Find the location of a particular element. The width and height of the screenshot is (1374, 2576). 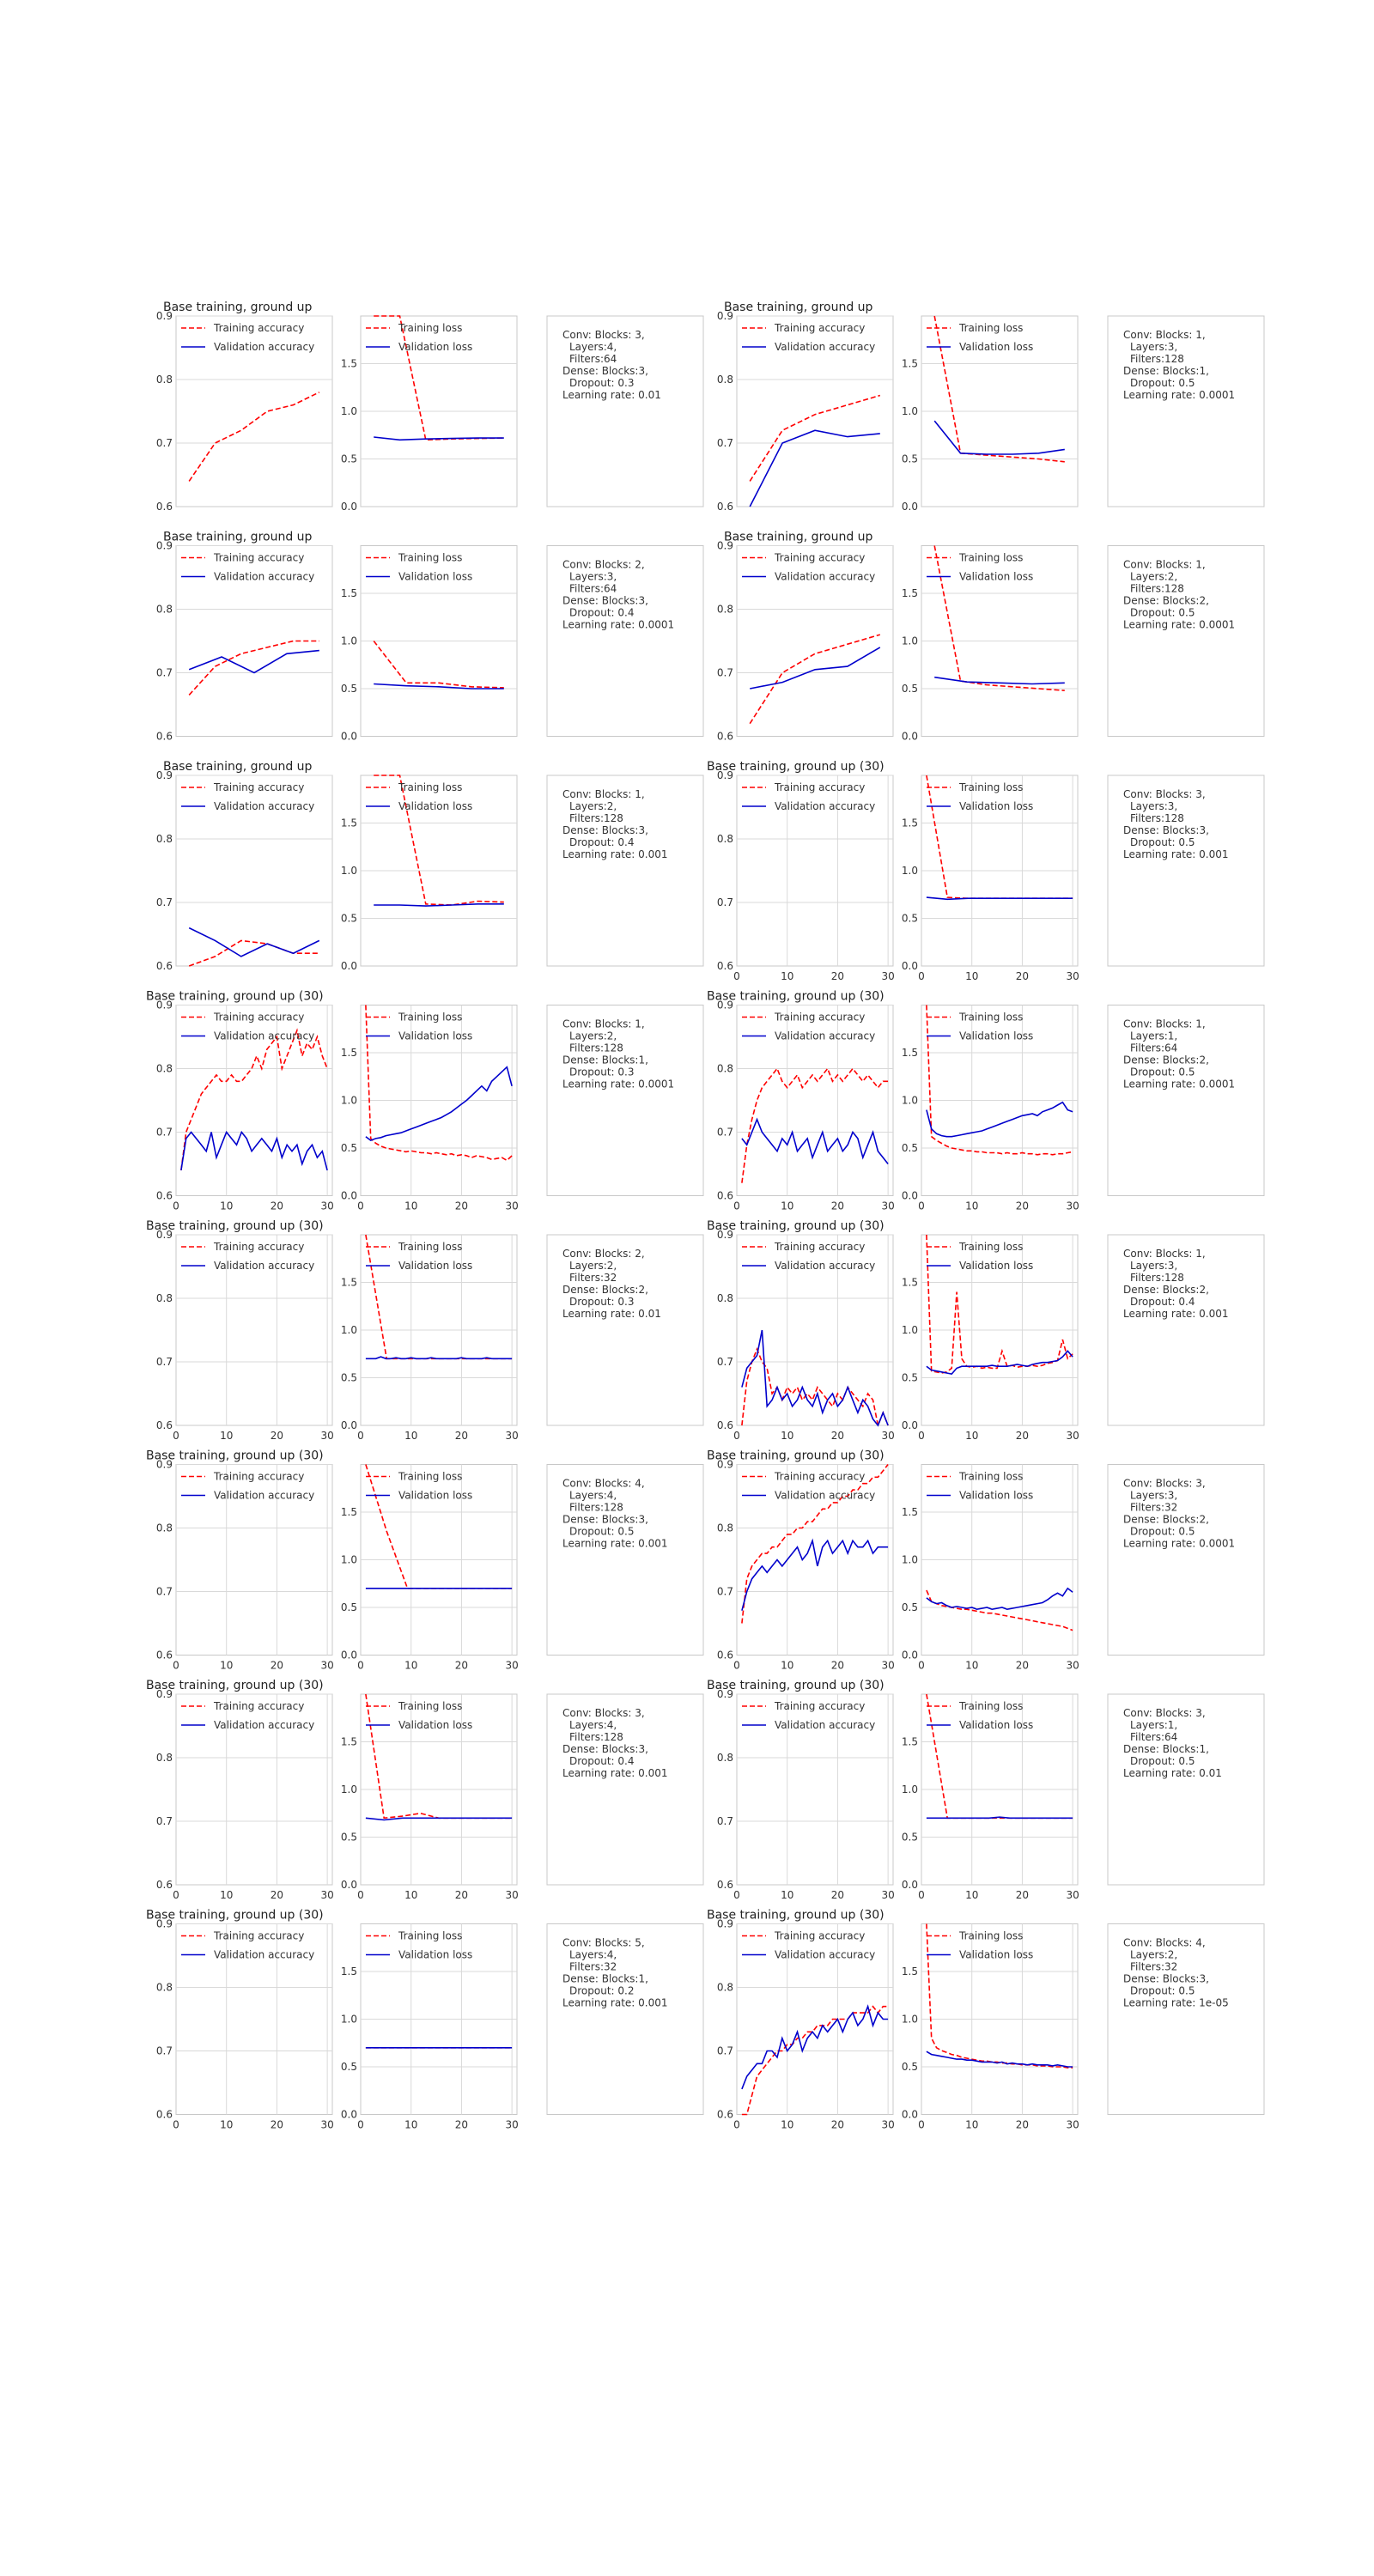

panel-title: Base training, ground up is located at coordinates (238, 537).